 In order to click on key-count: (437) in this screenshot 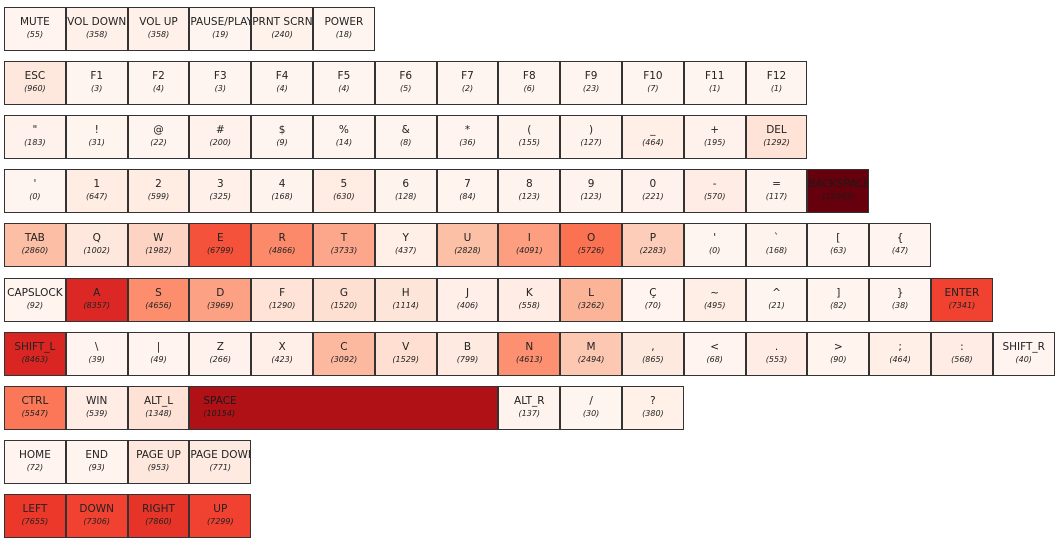, I will do `click(405, 251)`.